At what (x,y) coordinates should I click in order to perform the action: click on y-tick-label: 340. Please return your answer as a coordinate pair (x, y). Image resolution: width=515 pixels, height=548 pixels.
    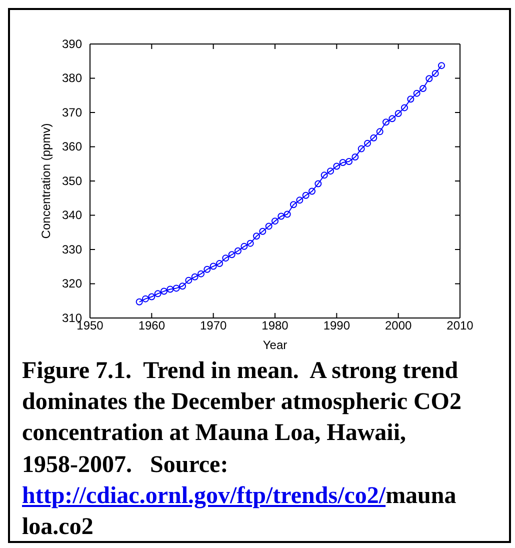
    Looking at the image, I should click on (72, 215).